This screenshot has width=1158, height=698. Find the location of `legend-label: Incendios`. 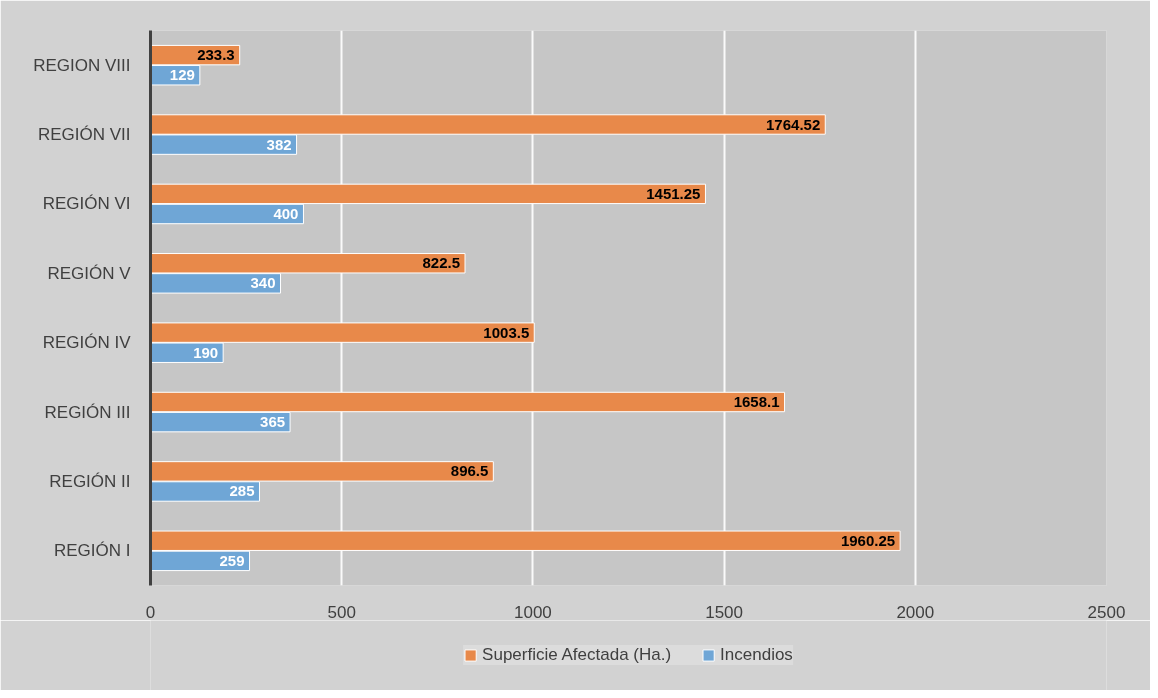

legend-label: Incendios is located at coordinates (756, 655).